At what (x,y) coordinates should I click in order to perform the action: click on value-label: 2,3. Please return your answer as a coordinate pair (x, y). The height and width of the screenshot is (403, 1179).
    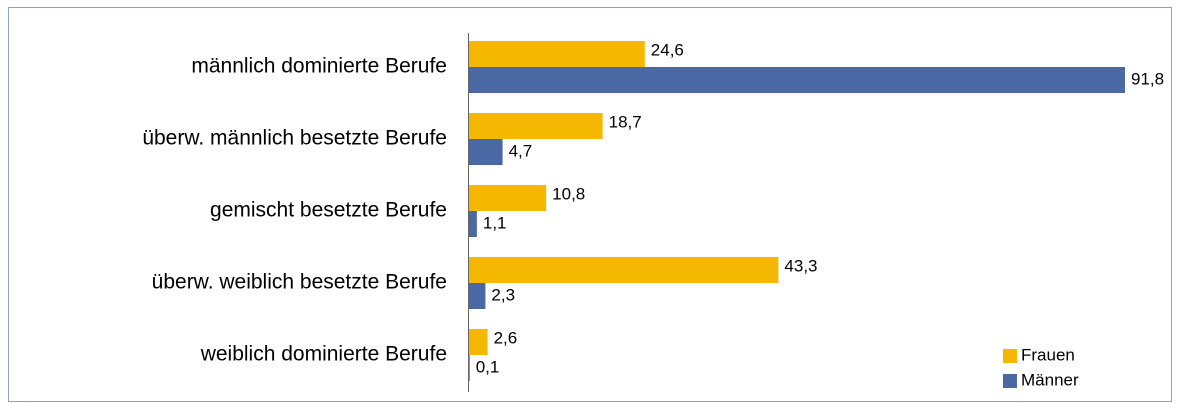
    Looking at the image, I should click on (503, 294).